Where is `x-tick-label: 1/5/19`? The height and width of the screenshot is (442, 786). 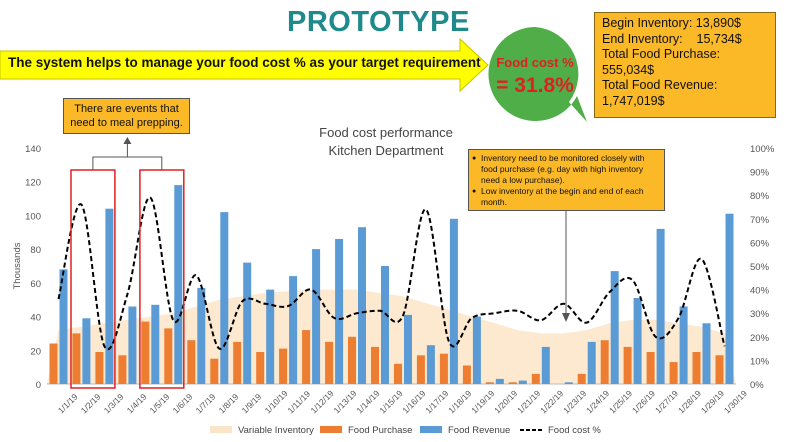 x-tick-label: 1/5/19 is located at coordinates (160, 403).